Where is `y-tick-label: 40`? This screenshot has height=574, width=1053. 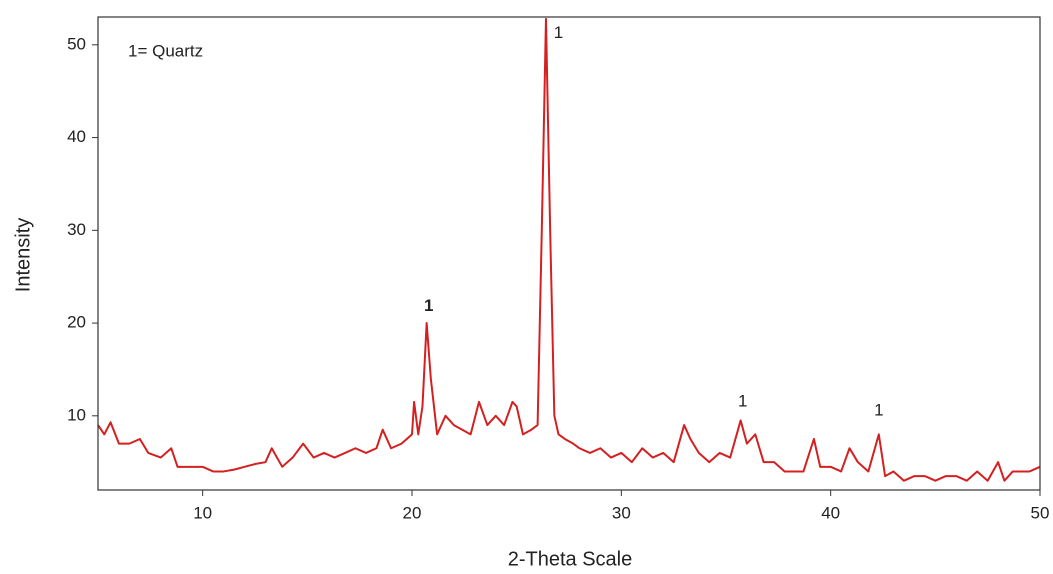
y-tick-label: 40 is located at coordinates (76, 136).